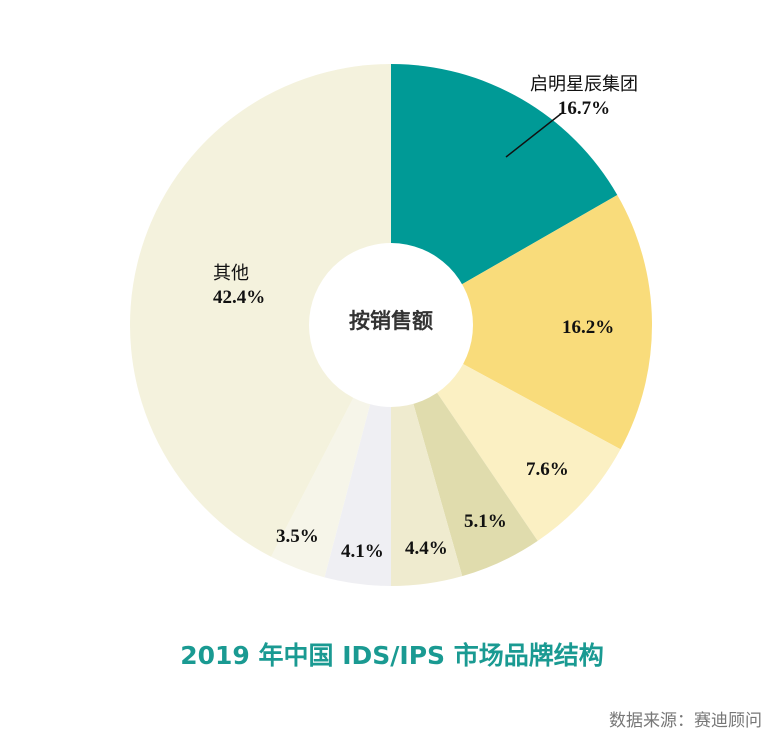 Image resolution: width=784 pixels, height=747 pixels. Describe the element at coordinates (239, 297) in the screenshot. I see `slice-value: 42.4%` at that location.